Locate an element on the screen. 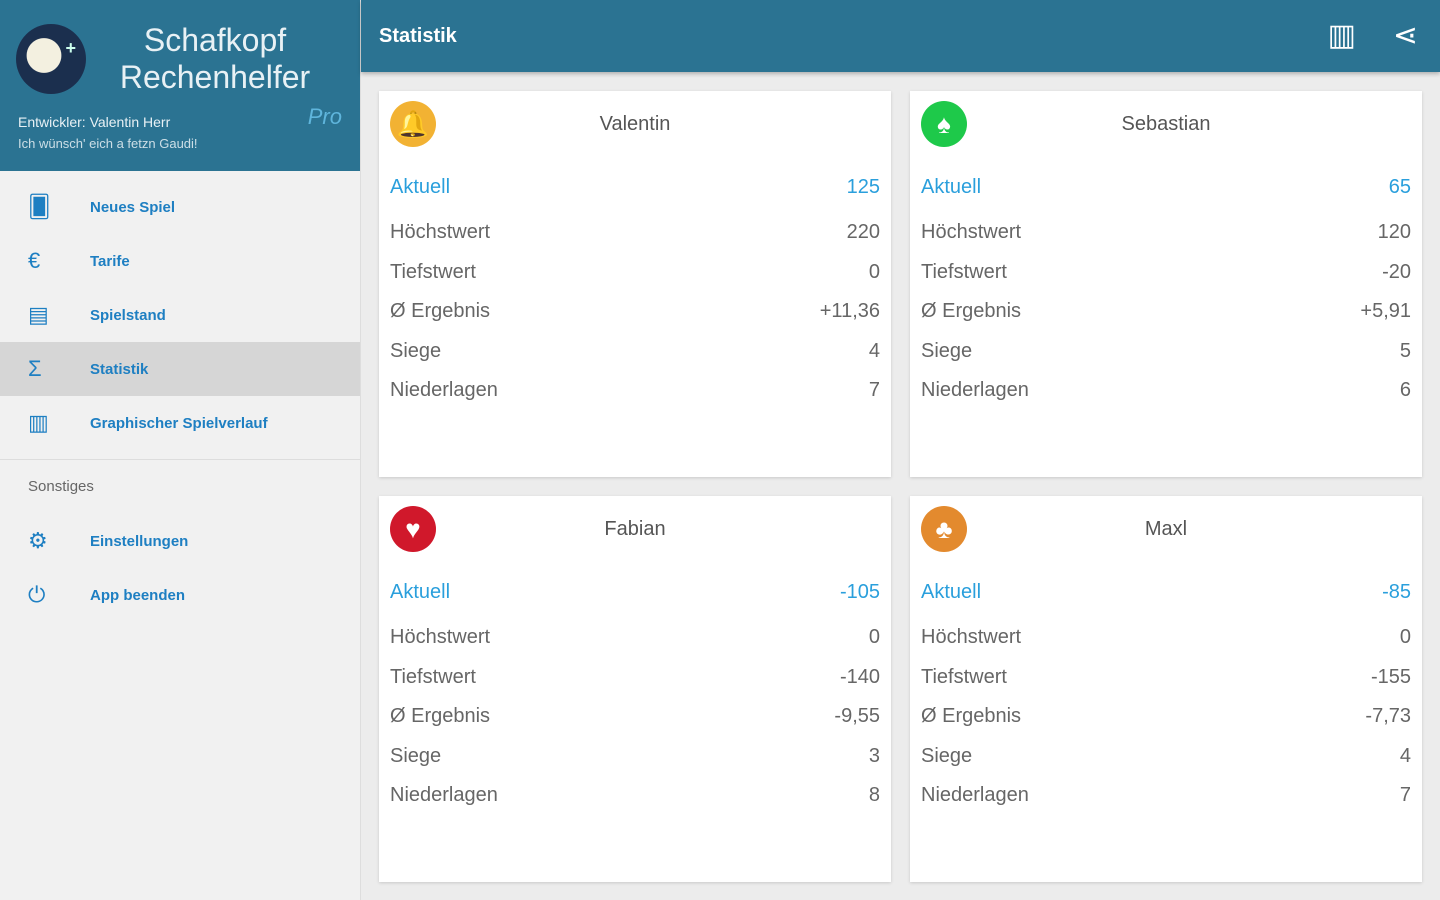 This screenshot has height=900, width=1440. toolbar: Statistik ▥ ⋖ is located at coordinates (900, 36).